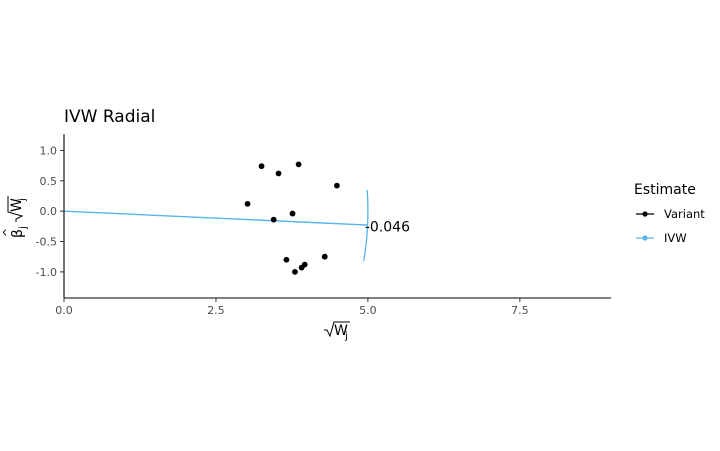 The height and width of the screenshot is (451, 720). I want to click on y-axis-label-beta: β, so click(18, 233).